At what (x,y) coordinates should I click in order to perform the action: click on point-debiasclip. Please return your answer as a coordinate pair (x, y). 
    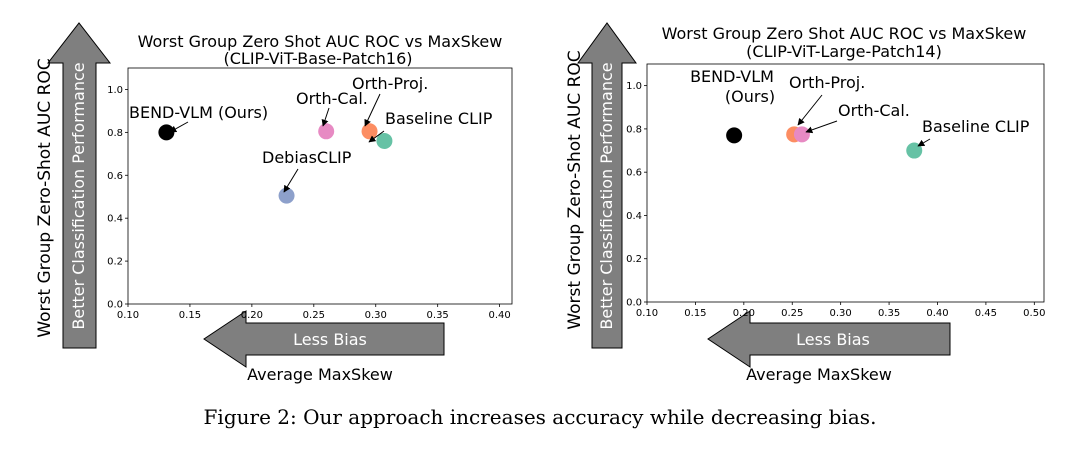
    Looking at the image, I should click on (286, 195).